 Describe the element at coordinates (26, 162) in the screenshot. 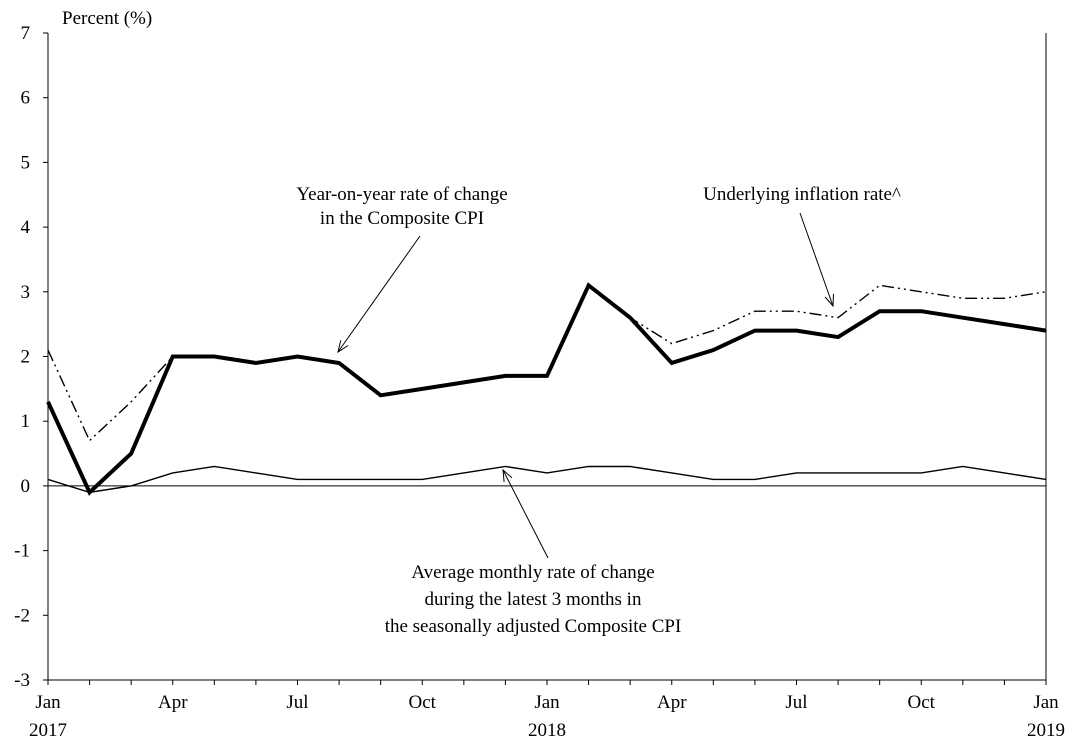

I see `y-tick-label: 5` at that location.